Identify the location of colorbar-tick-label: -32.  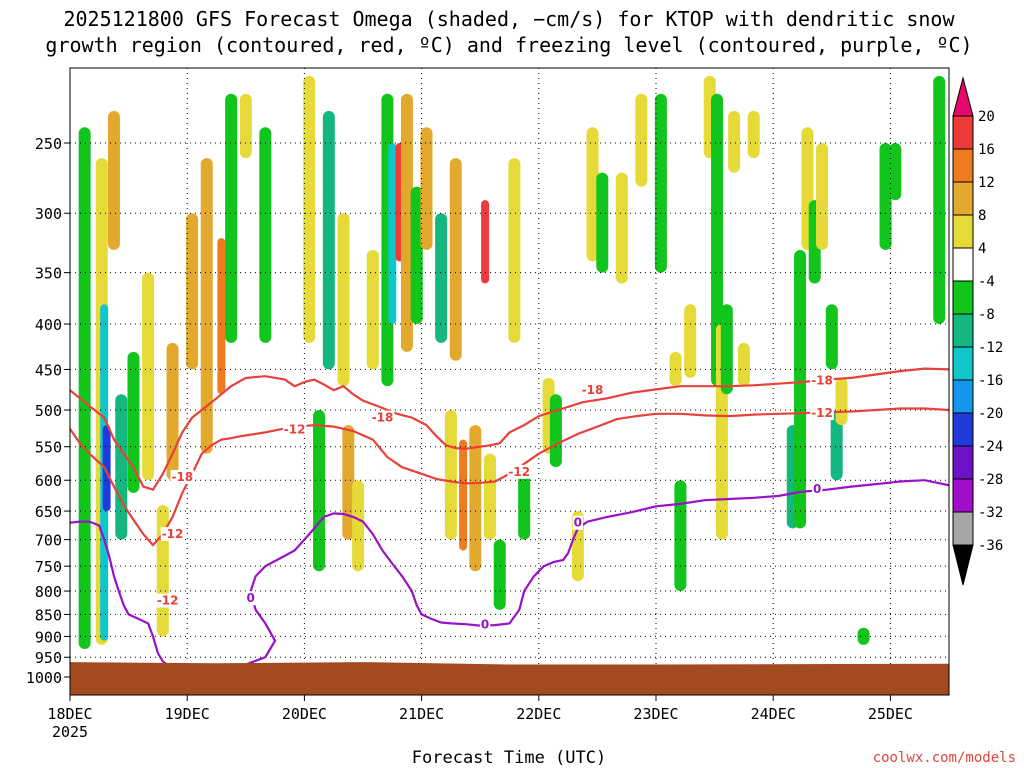
(990, 513).